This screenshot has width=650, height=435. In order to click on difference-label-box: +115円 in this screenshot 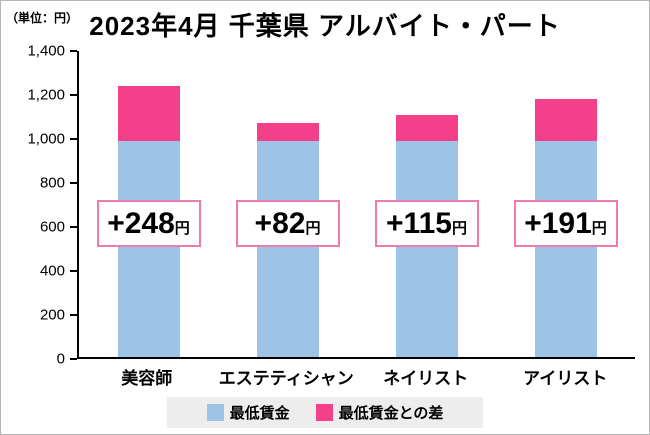, I will do `click(426, 223)`.